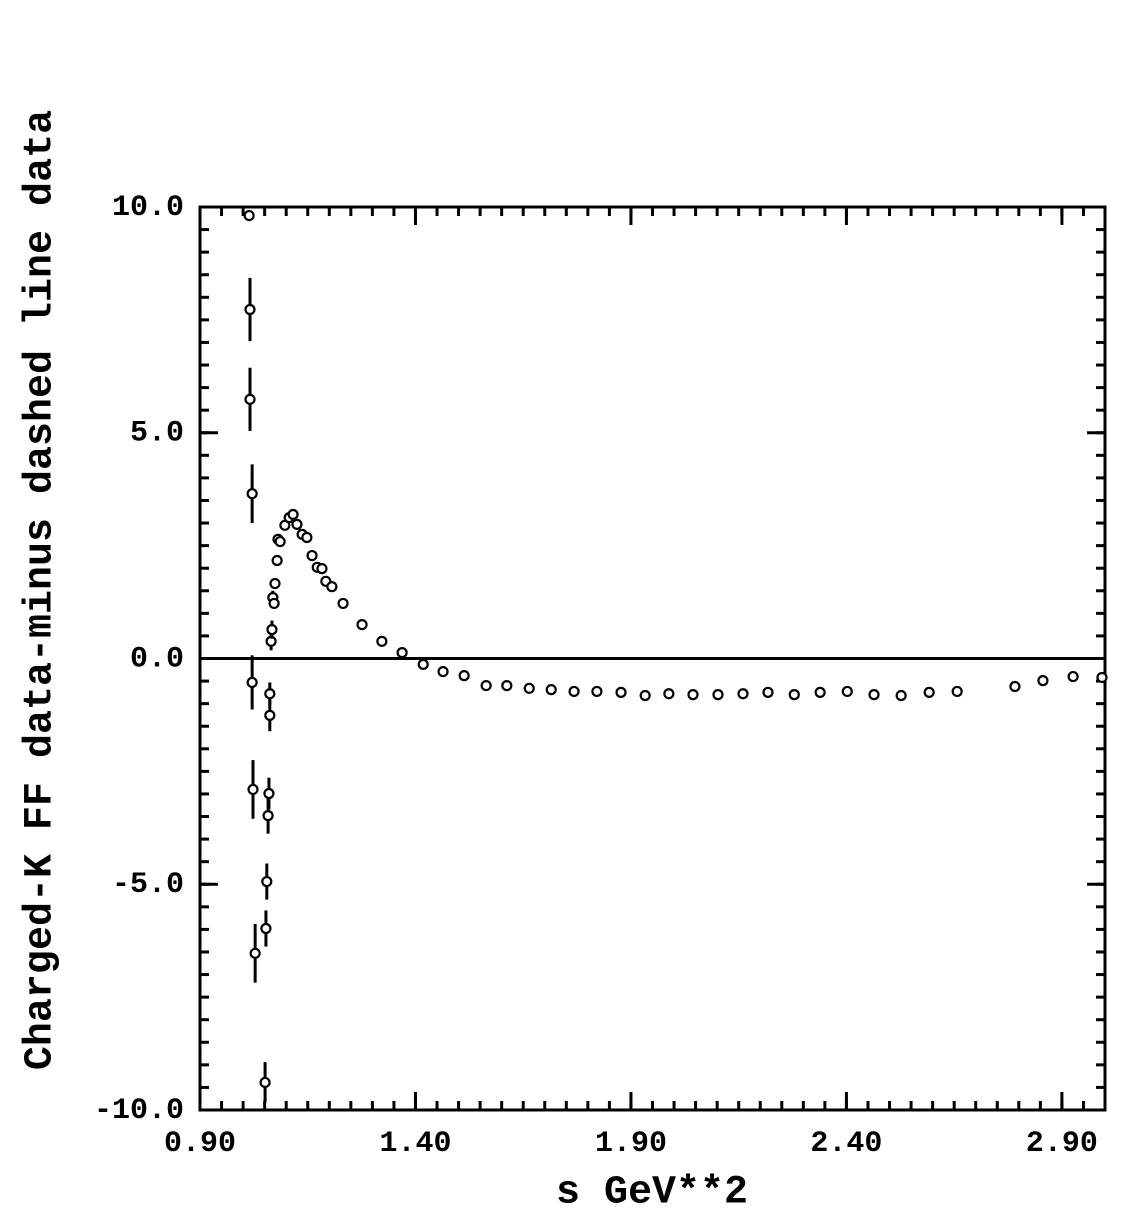 The width and height of the screenshot is (1121, 1220). I want to click on y-tick-label: 10.0, so click(148, 208).